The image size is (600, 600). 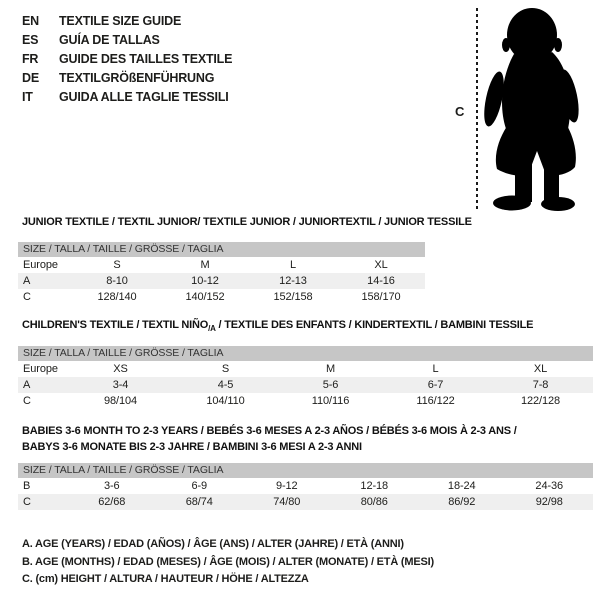 I want to click on table-row-c: C 128/140 140/152 152/158 158/170, so click(x=221, y=297).